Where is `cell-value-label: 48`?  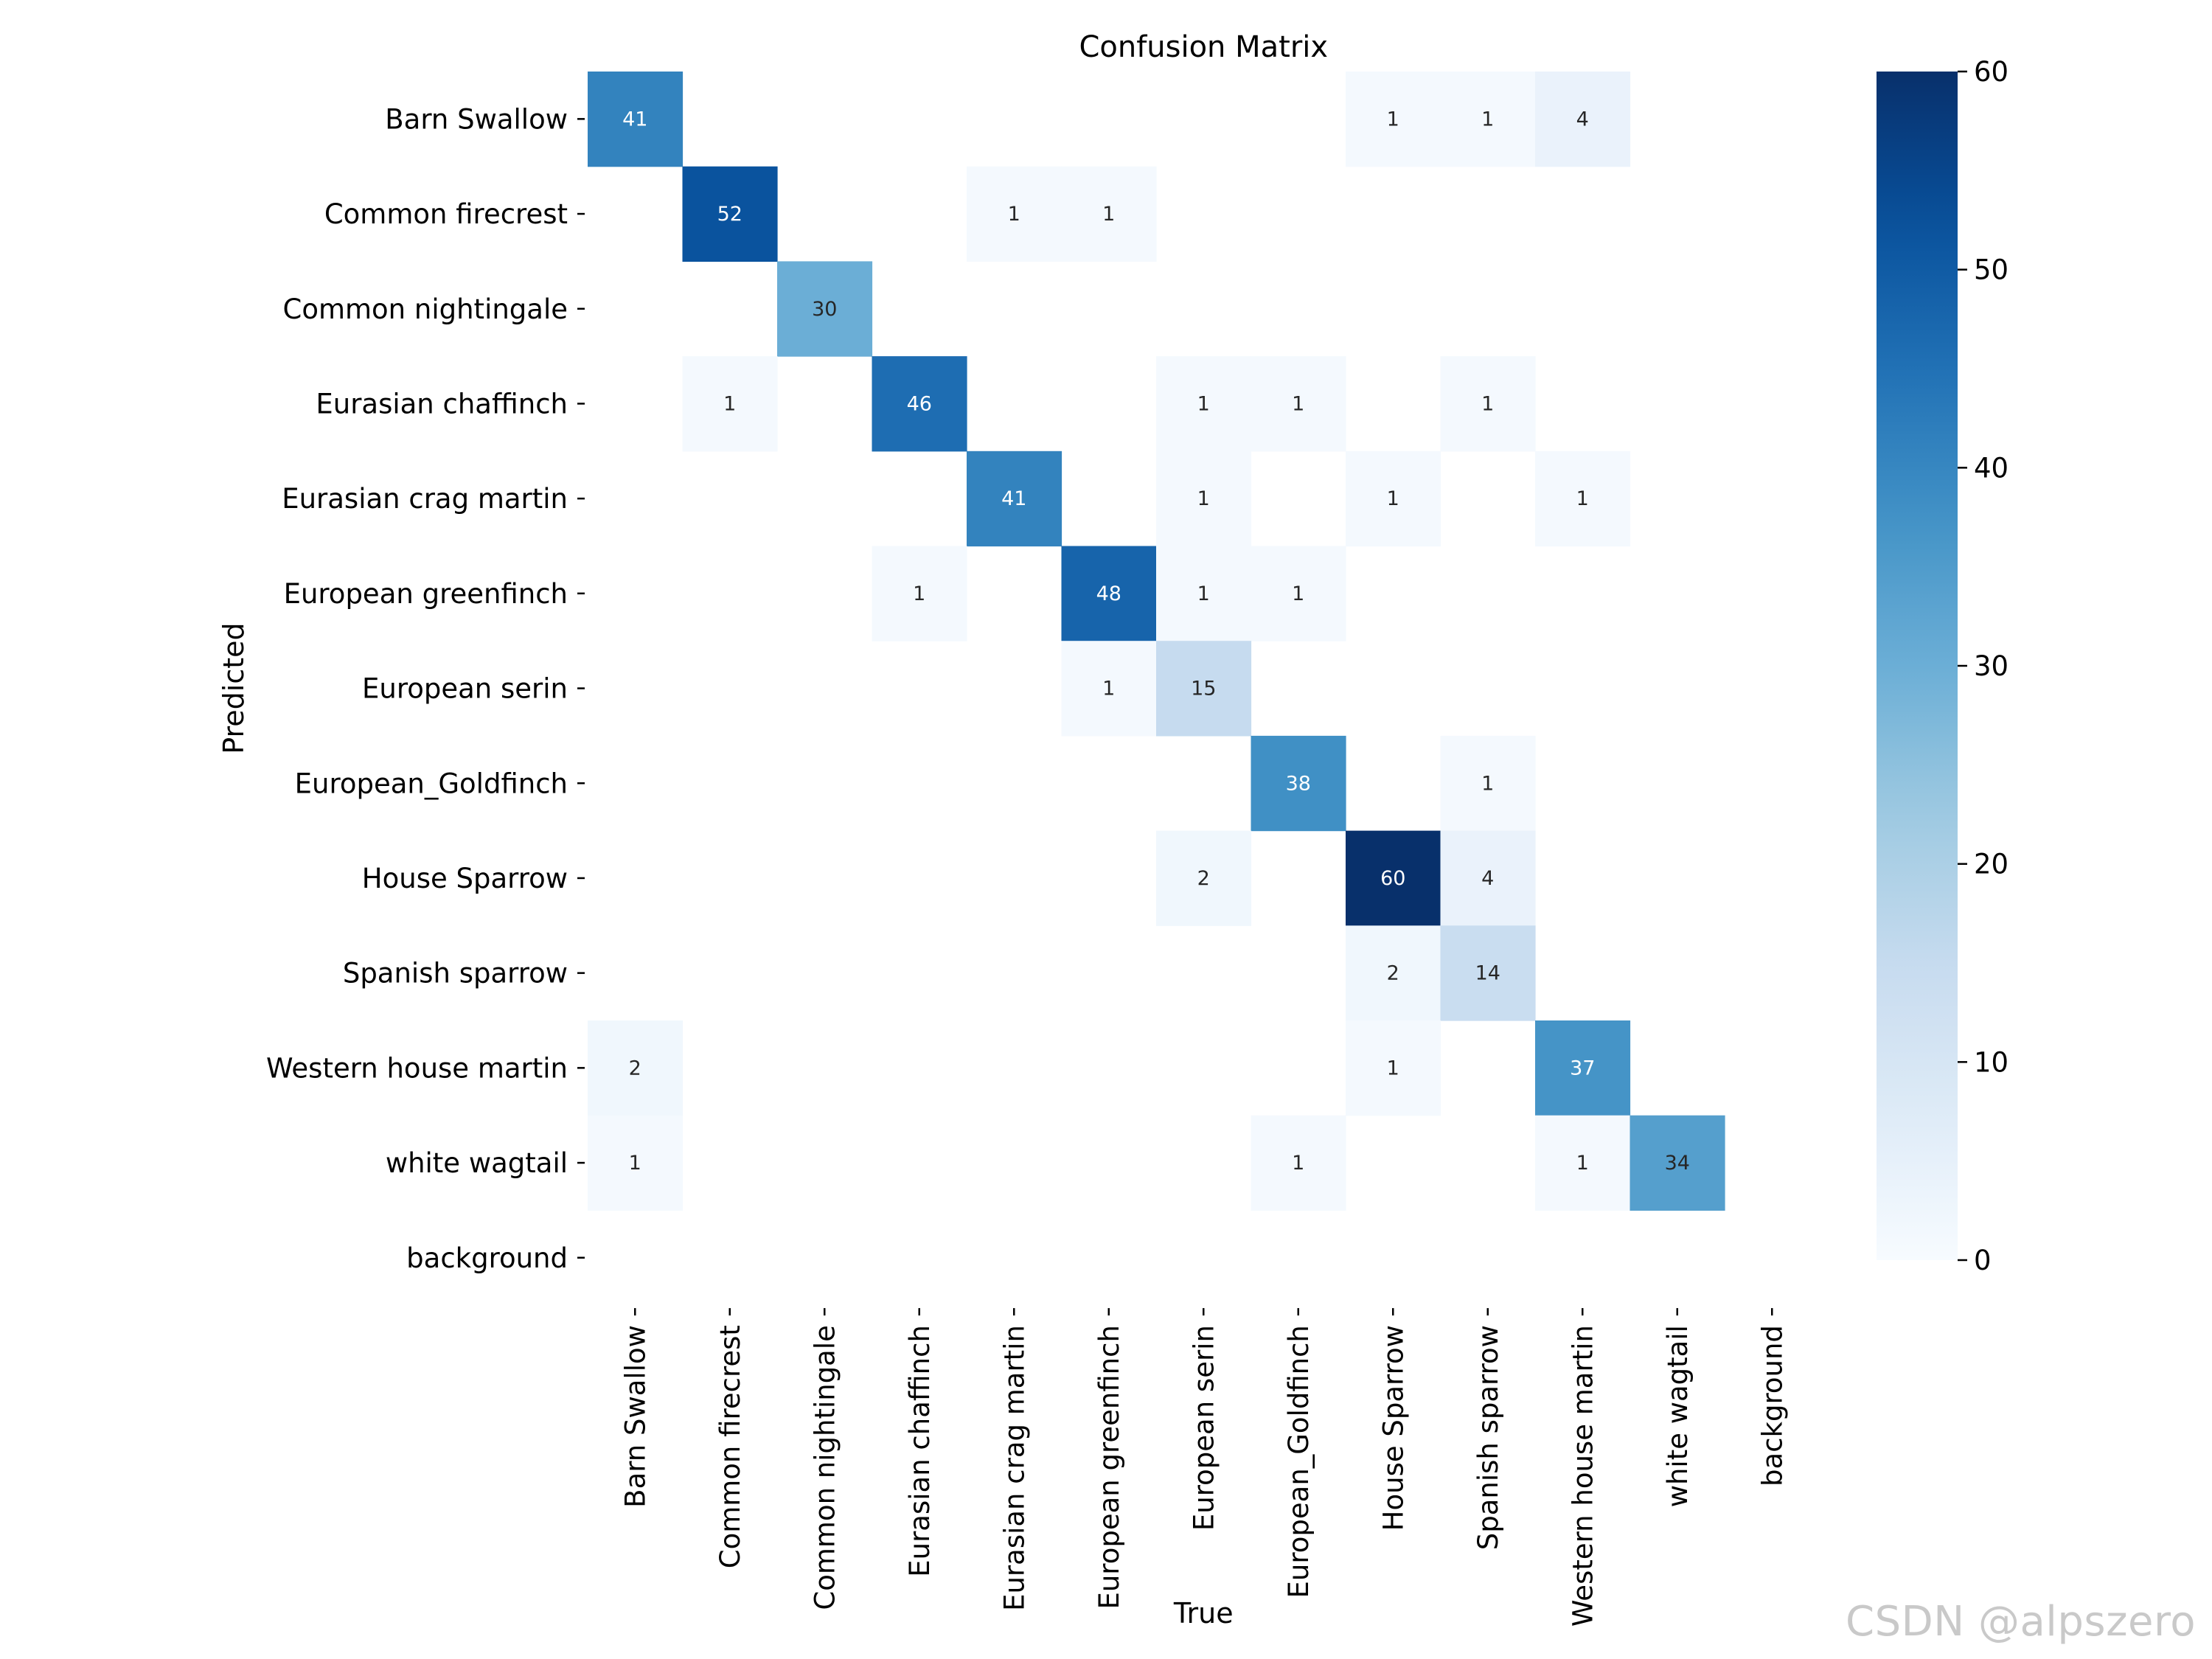
cell-value-label: 48 is located at coordinates (1108, 593).